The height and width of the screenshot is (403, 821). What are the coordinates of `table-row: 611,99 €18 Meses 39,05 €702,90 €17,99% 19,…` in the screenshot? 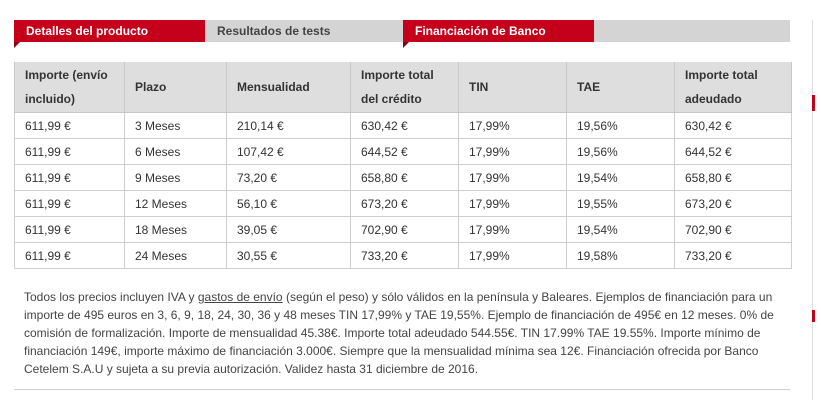 It's located at (403, 229).